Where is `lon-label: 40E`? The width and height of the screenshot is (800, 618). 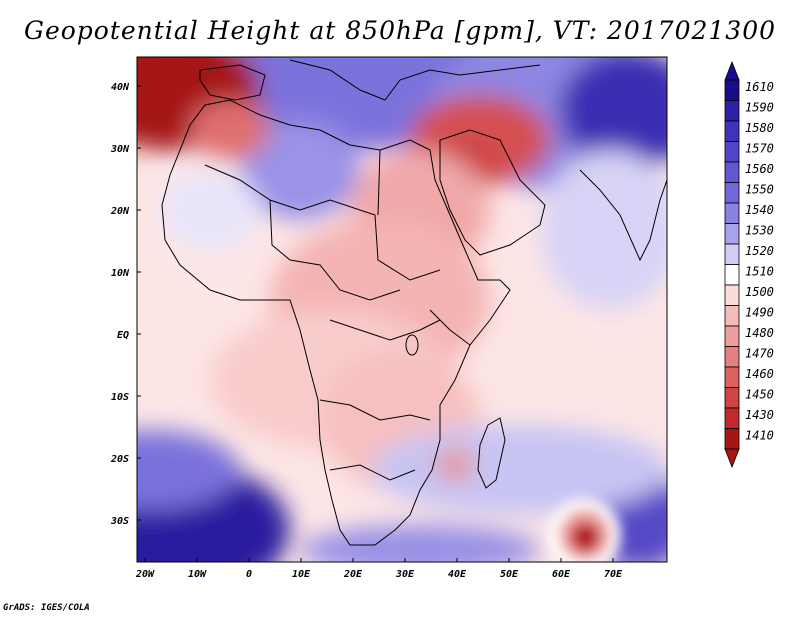 lon-label: 40E is located at coordinates (457, 574).